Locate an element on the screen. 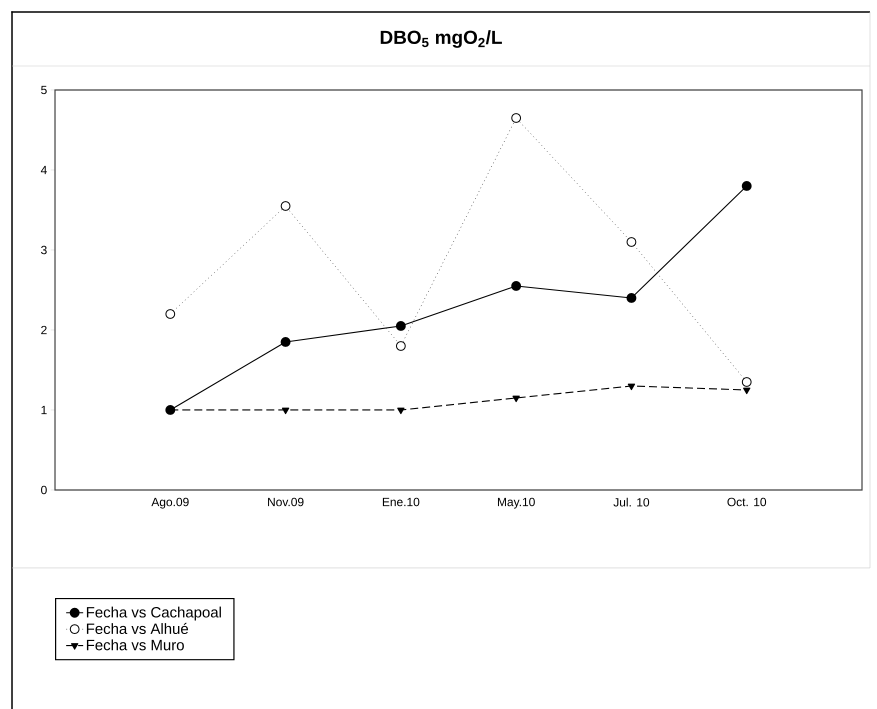 This screenshot has height=709, width=877. x-tick-label: Ago.09 is located at coordinates (170, 503).